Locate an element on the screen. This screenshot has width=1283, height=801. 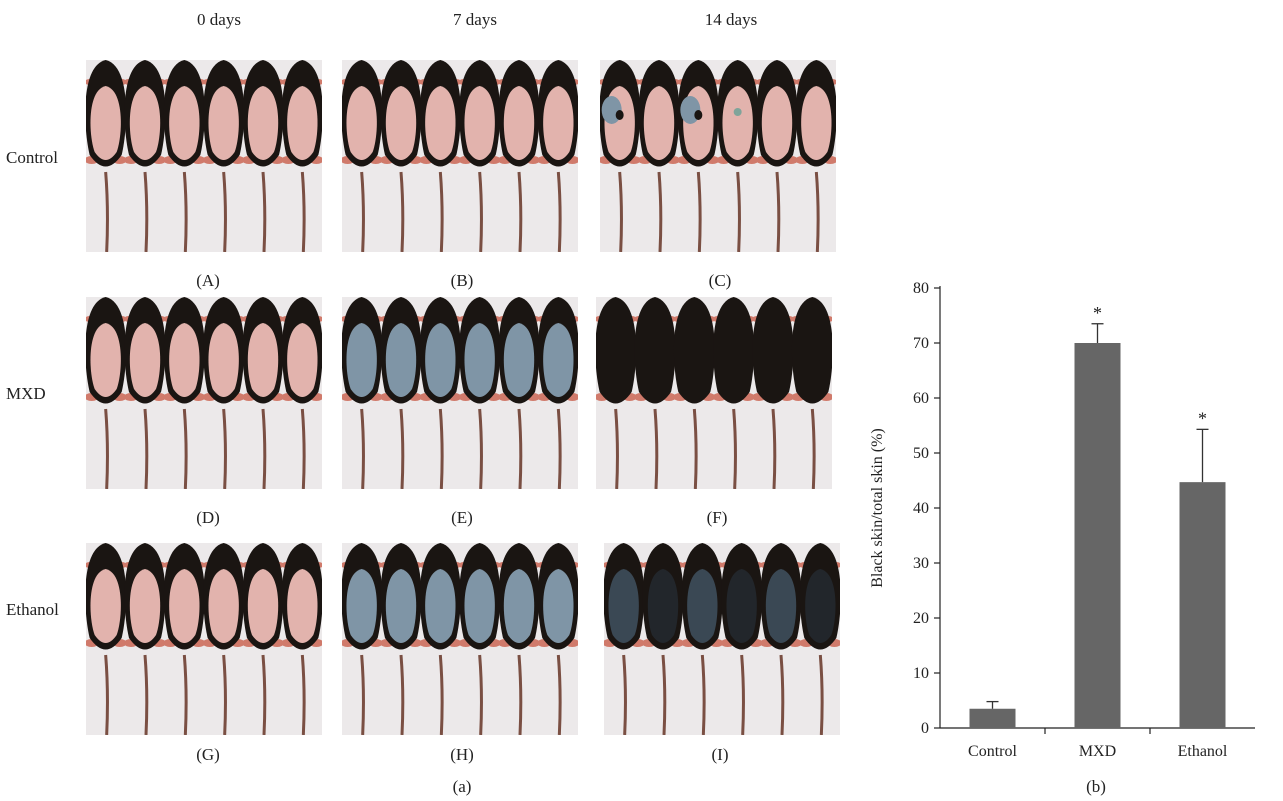
caption-b: (B) is located at coordinates (462, 280).